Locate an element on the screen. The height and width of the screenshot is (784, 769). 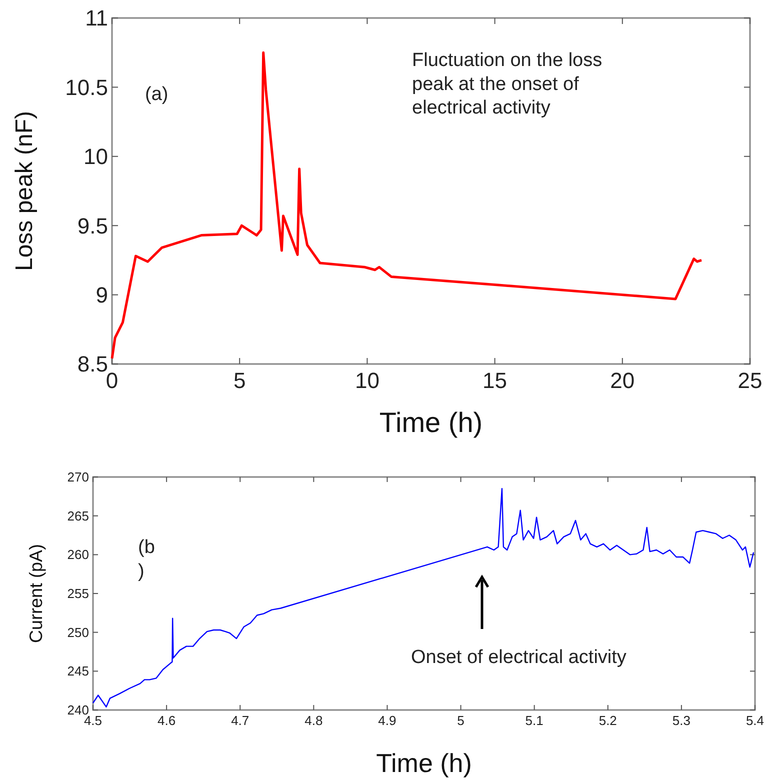
annotation: (b ) is located at coordinates (146, 559).